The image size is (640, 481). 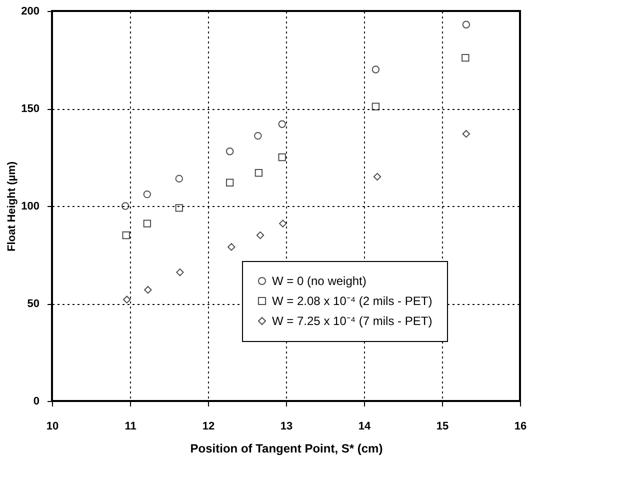 I want to click on x-tick-label: 11, so click(x=130, y=426).